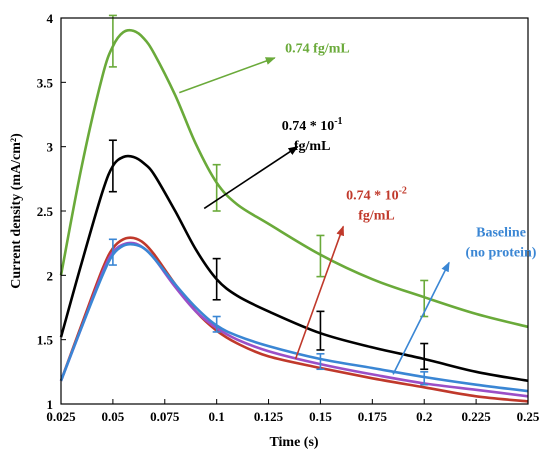 This screenshot has height=461, width=550. Describe the element at coordinates (319, 292) in the screenshot. I see `annotation-arrow-red` at that location.